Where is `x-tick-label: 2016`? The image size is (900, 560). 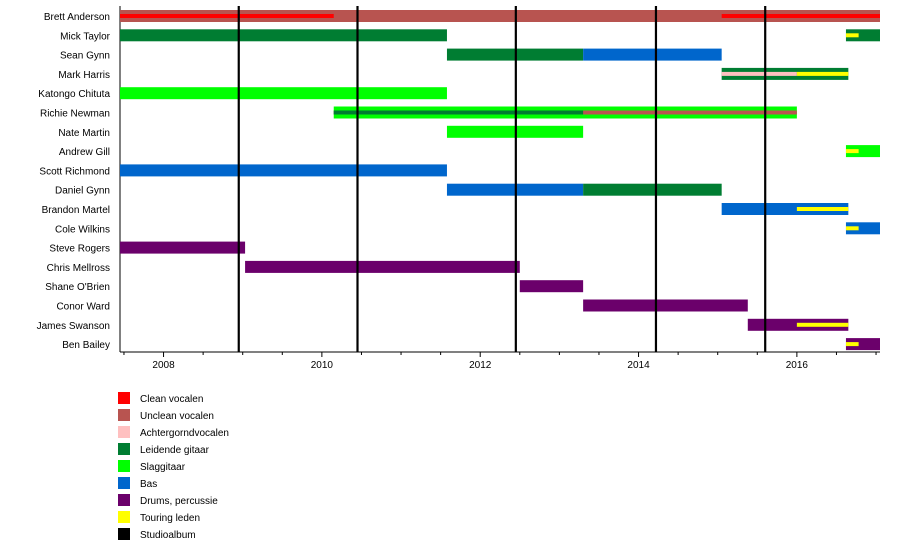
x-tick-label: 2016 is located at coordinates (797, 365).